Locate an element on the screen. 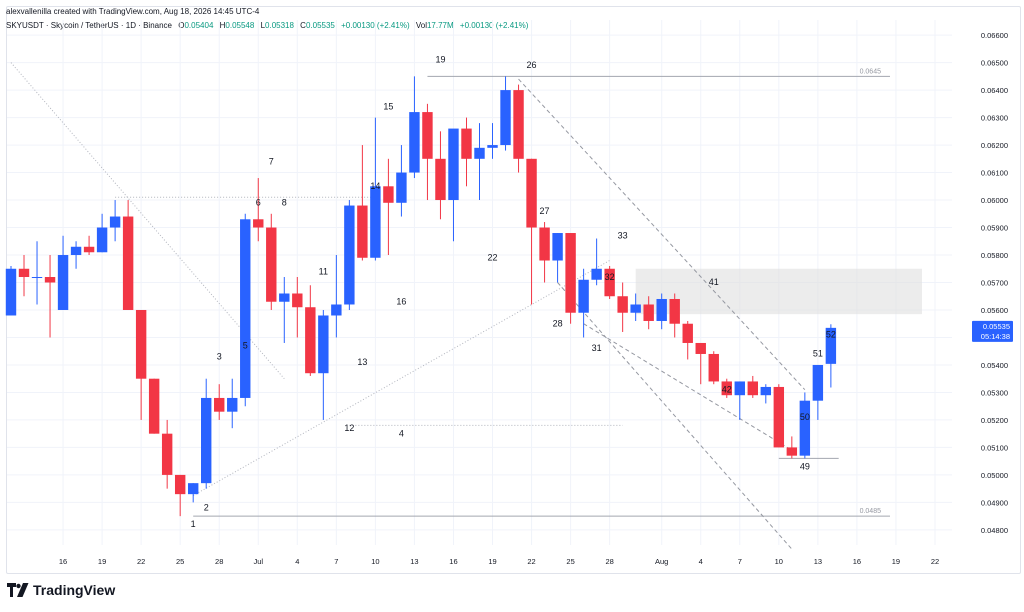  wave-label: 51 is located at coordinates (818, 354).